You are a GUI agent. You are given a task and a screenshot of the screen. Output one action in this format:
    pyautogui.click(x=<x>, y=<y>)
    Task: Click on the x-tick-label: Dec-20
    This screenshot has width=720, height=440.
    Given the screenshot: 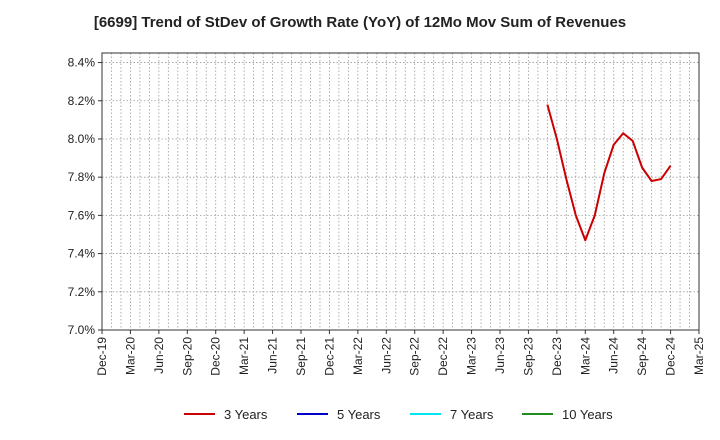 What is the action you would take?
    pyautogui.click(x=216, y=356)
    